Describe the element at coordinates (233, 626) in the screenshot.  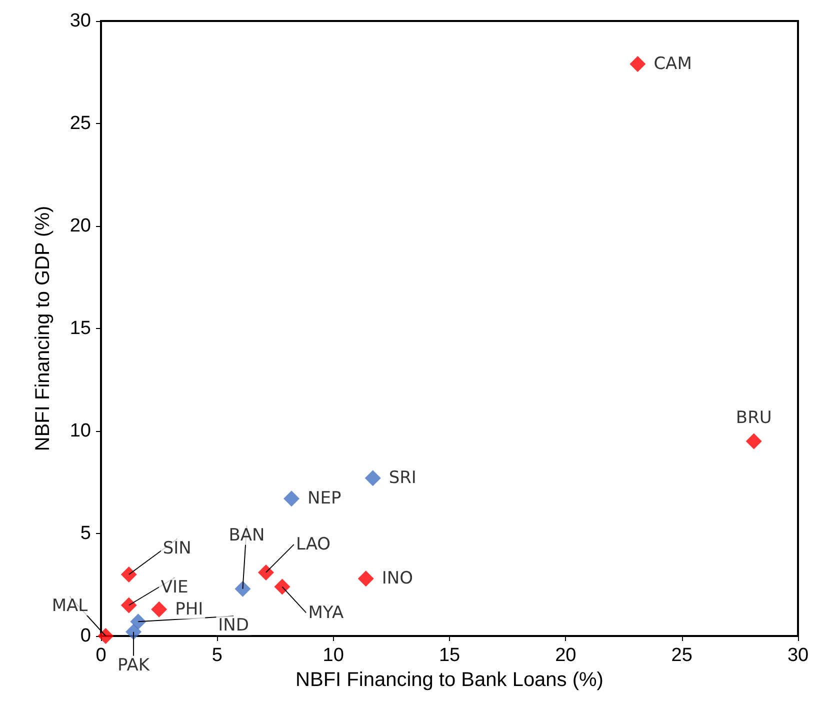
I see `annotation: IND` at that location.